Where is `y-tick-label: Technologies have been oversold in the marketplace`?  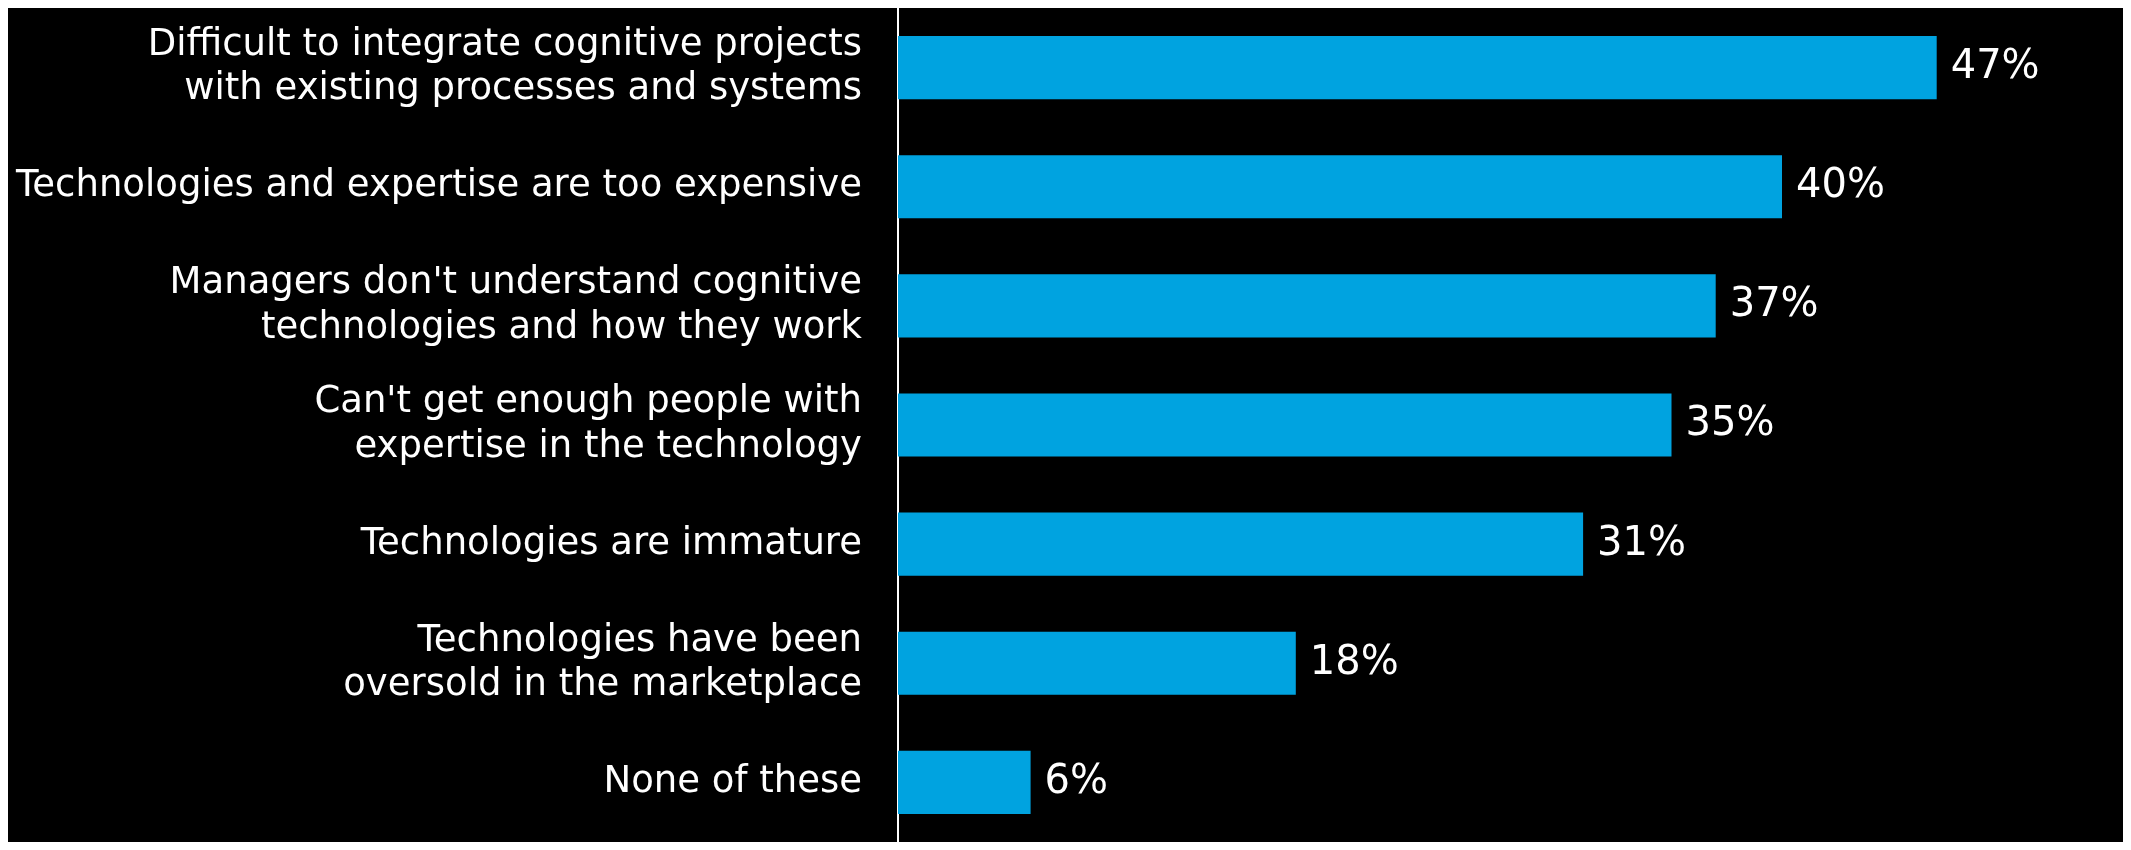
y-tick-label: Technologies have been oversold in the marketplace is located at coordinates (602, 660).